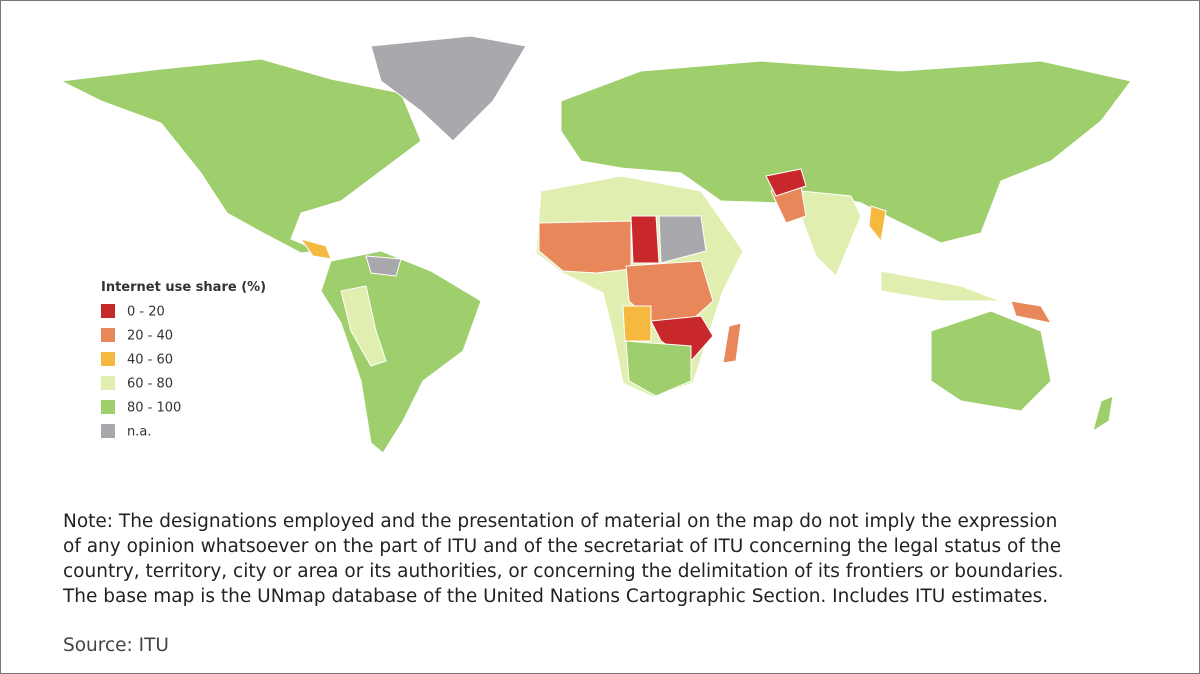  What do you see at coordinates (150, 384) in the screenshot?
I see `legend-label: 60 - 80` at bounding box center [150, 384].